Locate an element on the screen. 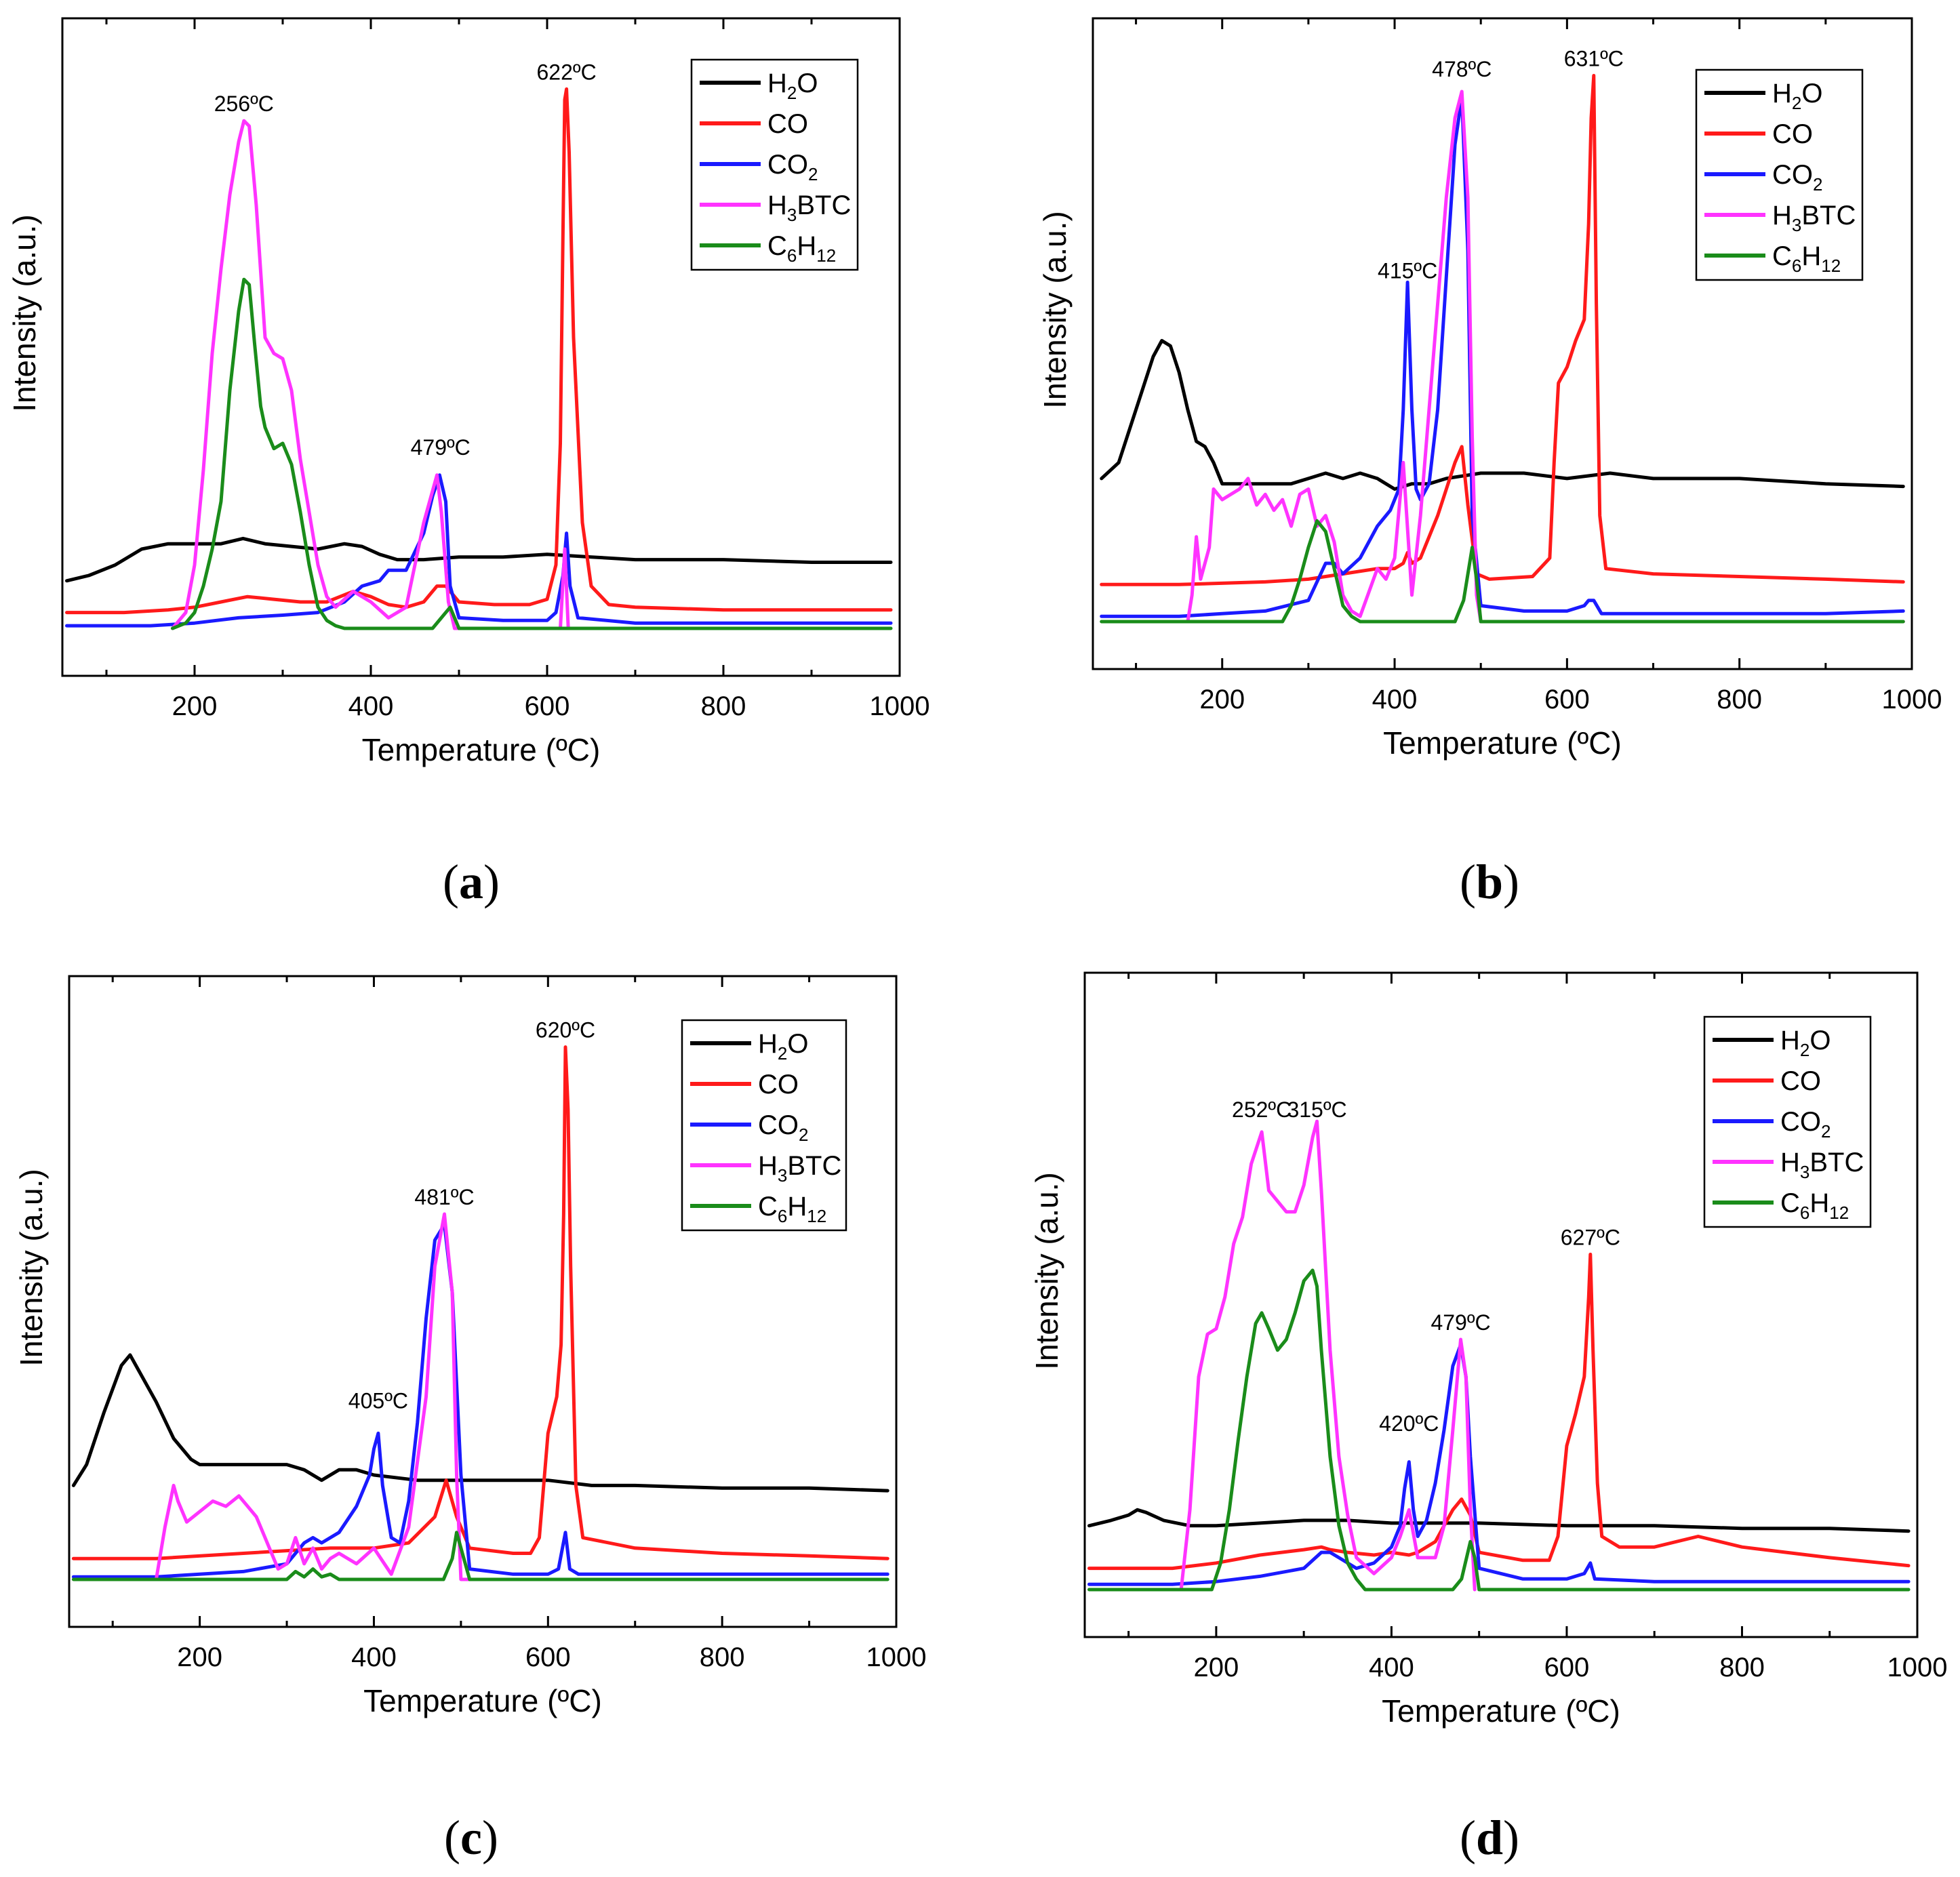 The height and width of the screenshot is (1877, 1960). panel-letter-c: c is located at coordinates (471, 1838).